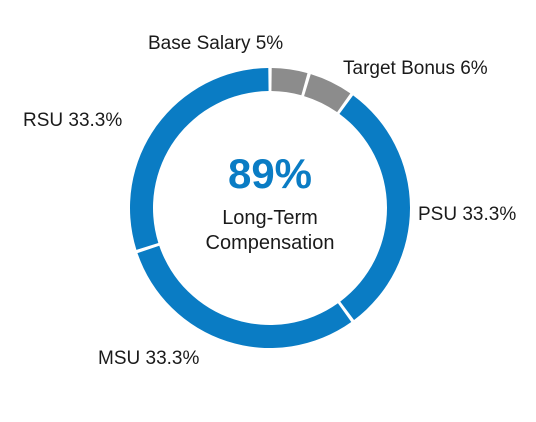 The height and width of the screenshot is (422, 536). I want to click on slice-label-1: Target Bonus 6%, so click(415, 68).